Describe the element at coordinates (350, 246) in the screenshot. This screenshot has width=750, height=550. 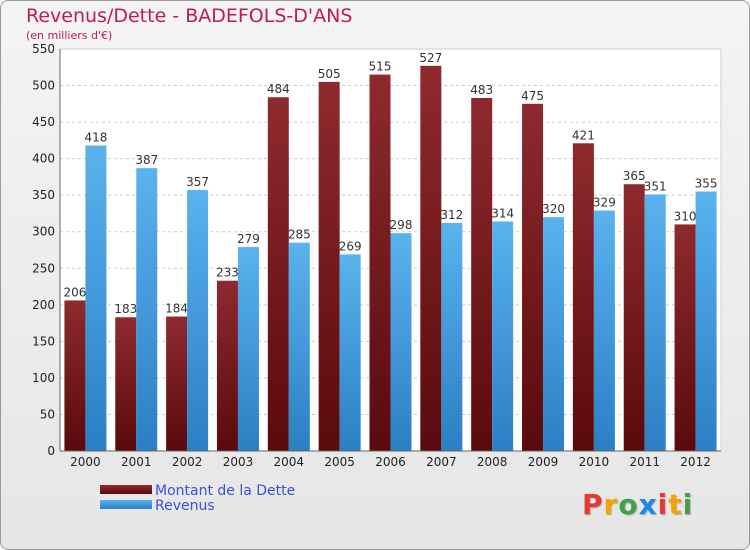
I see `data-label: 269` at that location.